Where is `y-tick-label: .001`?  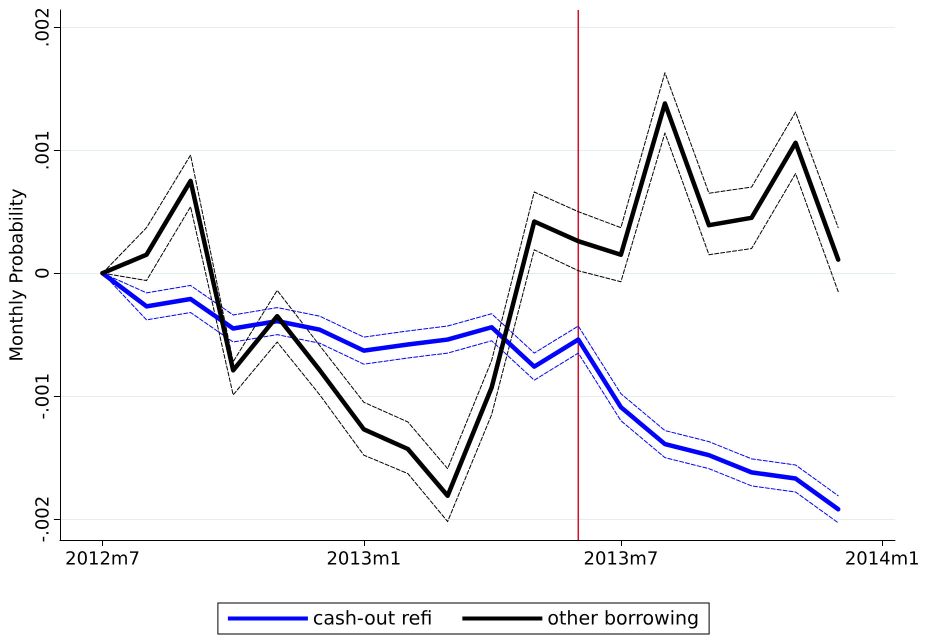 y-tick-label: .001 is located at coordinates (43, 150).